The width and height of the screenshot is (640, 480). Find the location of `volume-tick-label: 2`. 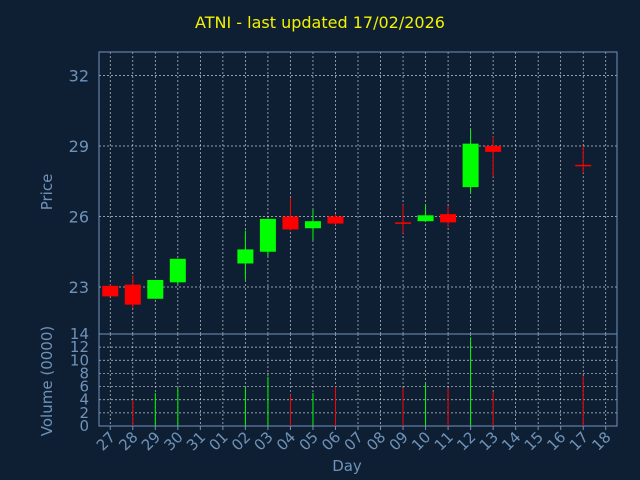

volume-tick-label: 2 is located at coordinates (84, 413).